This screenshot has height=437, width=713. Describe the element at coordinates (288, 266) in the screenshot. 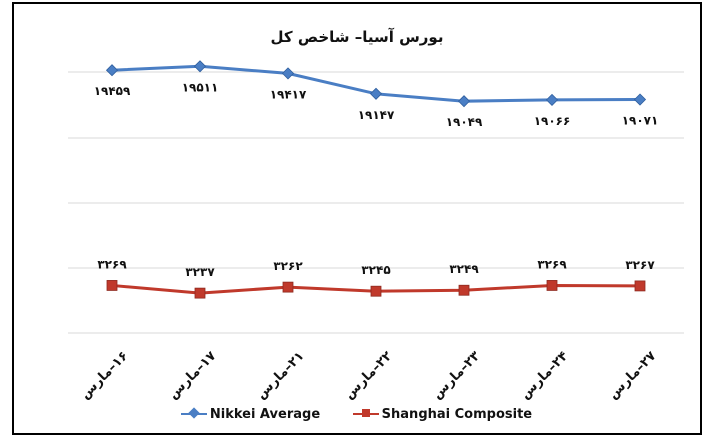

I see `shanghai-data-label-2: ۳۲۶۲` at that location.